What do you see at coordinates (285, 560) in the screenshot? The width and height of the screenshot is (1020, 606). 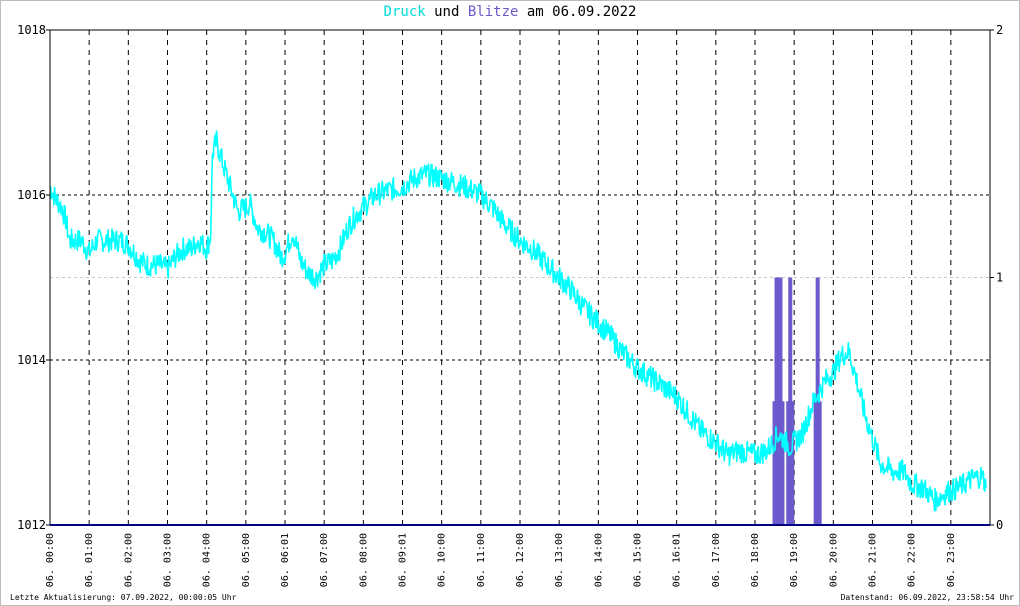 I see `x-tick-label: 06. 06:01` at bounding box center [285, 560].